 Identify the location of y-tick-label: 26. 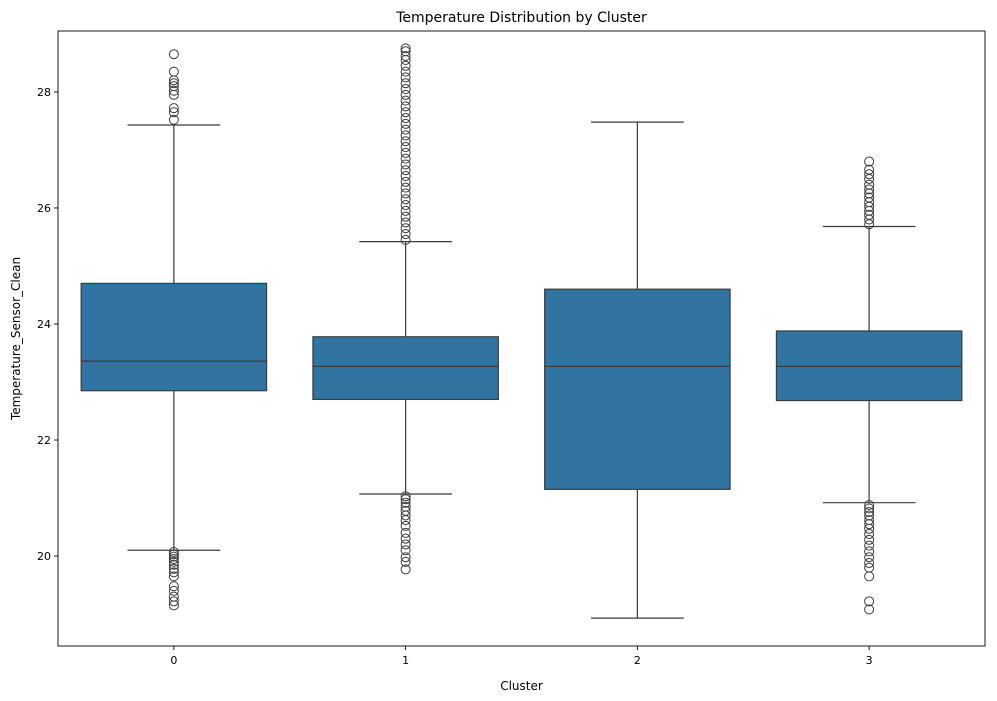
(44, 208).